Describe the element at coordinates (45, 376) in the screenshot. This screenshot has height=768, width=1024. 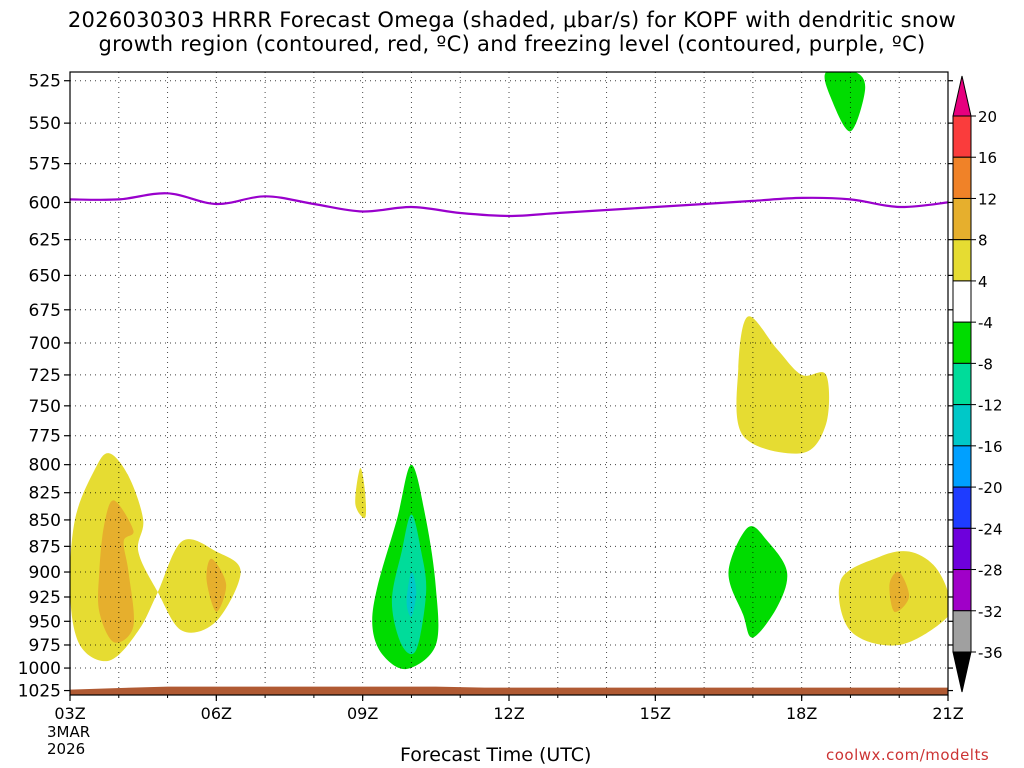
I see `y-tick-label-725: 725` at that location.